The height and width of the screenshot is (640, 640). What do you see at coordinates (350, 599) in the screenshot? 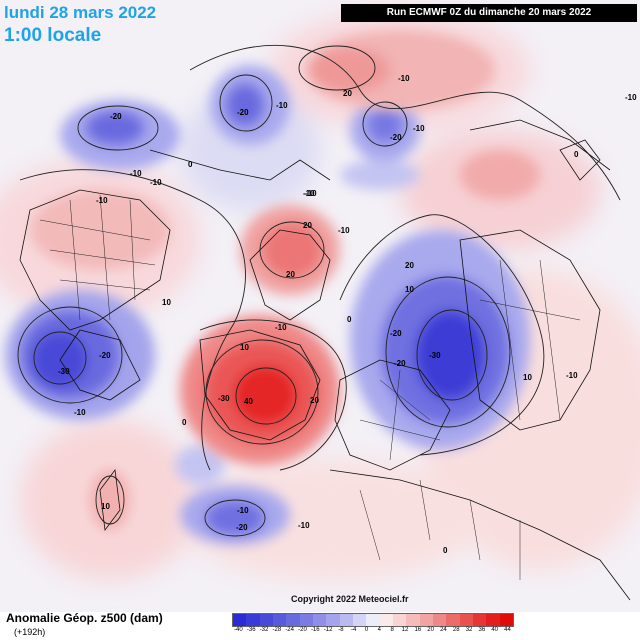
I see `copyright: Copyright 2022 Meteociel.fr` at bounding box center [350, 599].